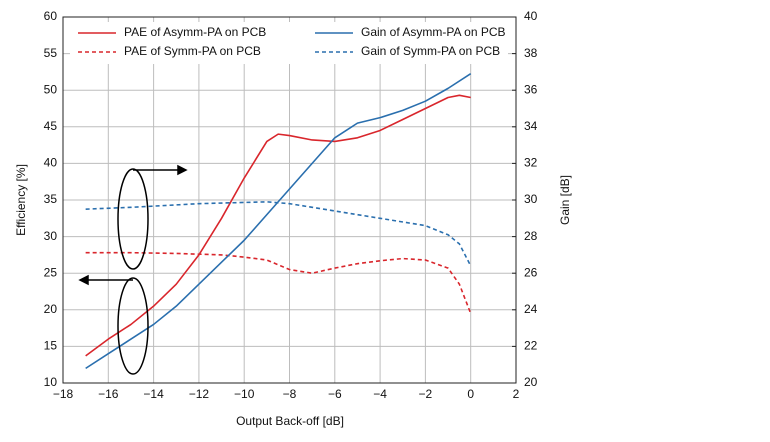 The width and height of the screenshot is (770, 442). I want to click on y2-tick-label: 38, so click(531, 53).